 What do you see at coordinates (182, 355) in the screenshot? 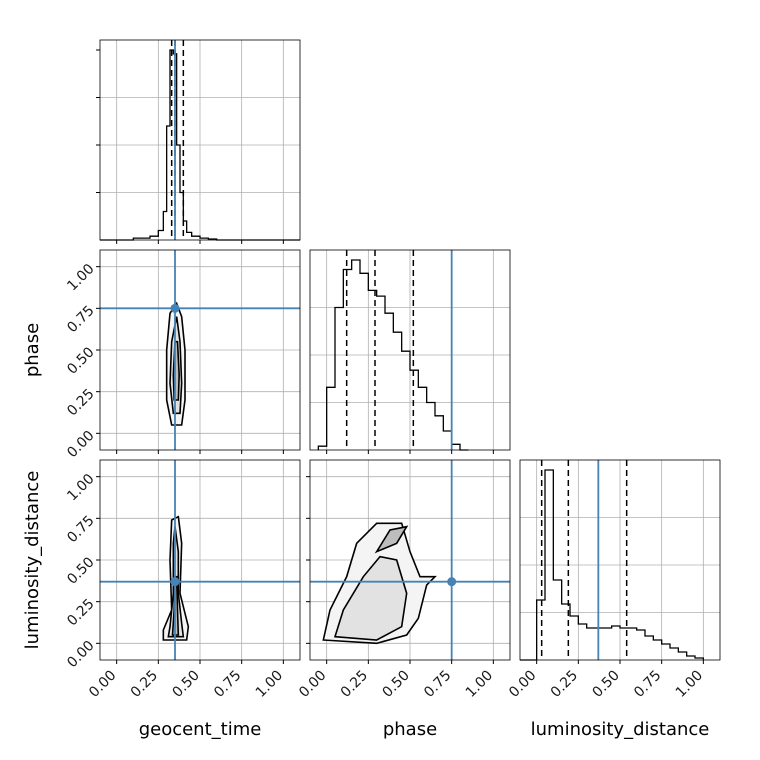
I see `density-geocent-time-vs-phase: 0.00 0.25 0.50 0.75 1.00` at bounding box center [182, 355].